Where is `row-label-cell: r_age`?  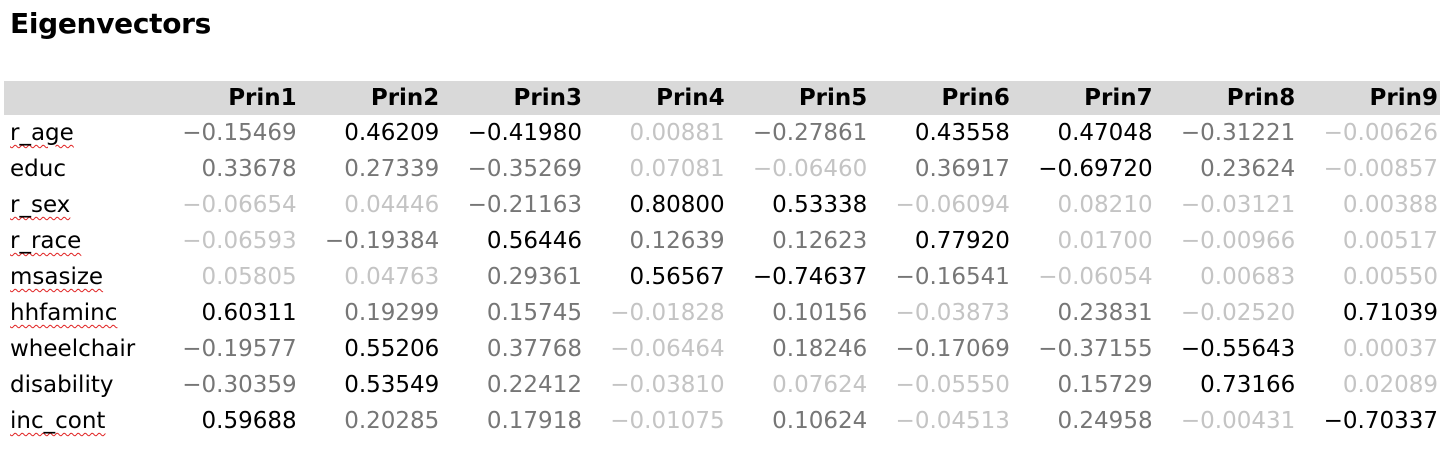
row-label-cell: r_age is located at coordinates (80, 133).